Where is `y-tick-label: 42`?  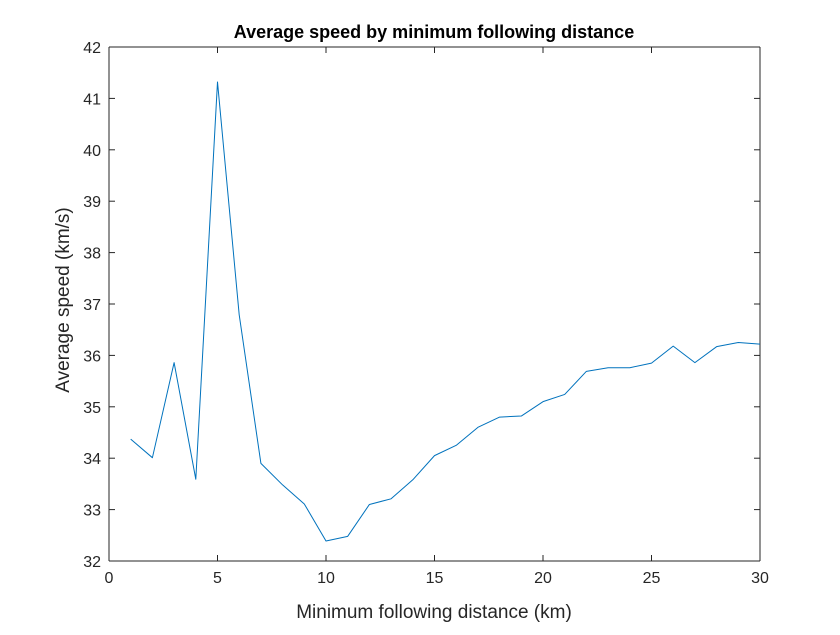 y-tick-label: 42 is located at coordinates (92, 48).